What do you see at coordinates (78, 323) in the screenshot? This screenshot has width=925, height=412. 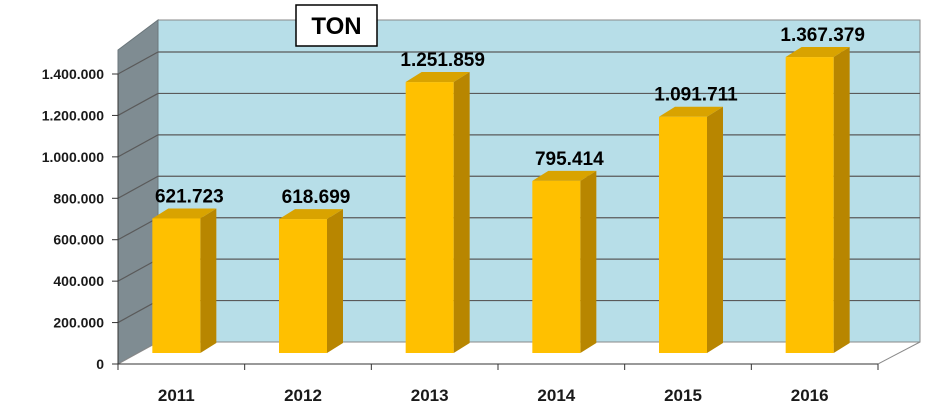 I see `y-tick-label: 200.000` at bounding box center [78, 323].